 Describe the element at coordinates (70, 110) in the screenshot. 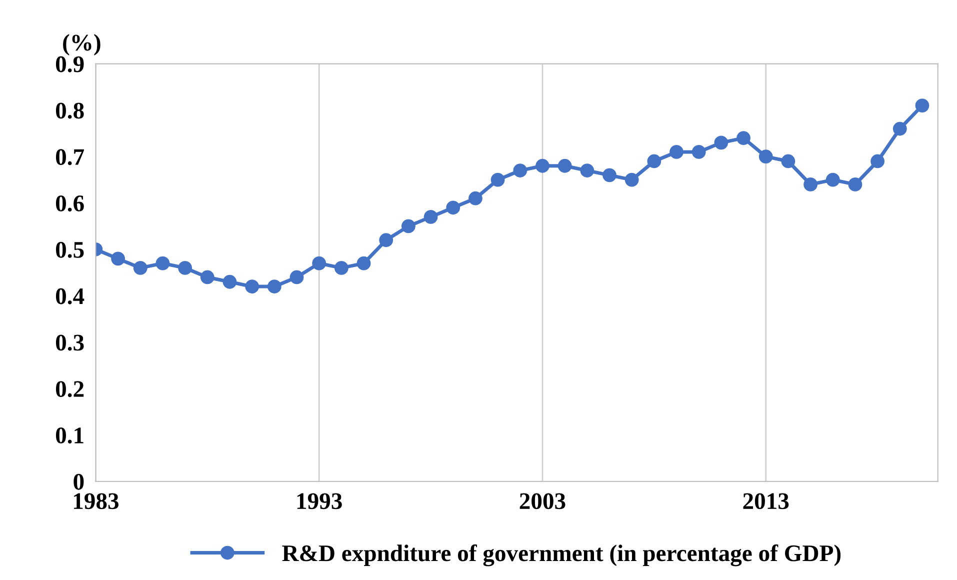

I see `y-tick-label: 0.8` at that location.